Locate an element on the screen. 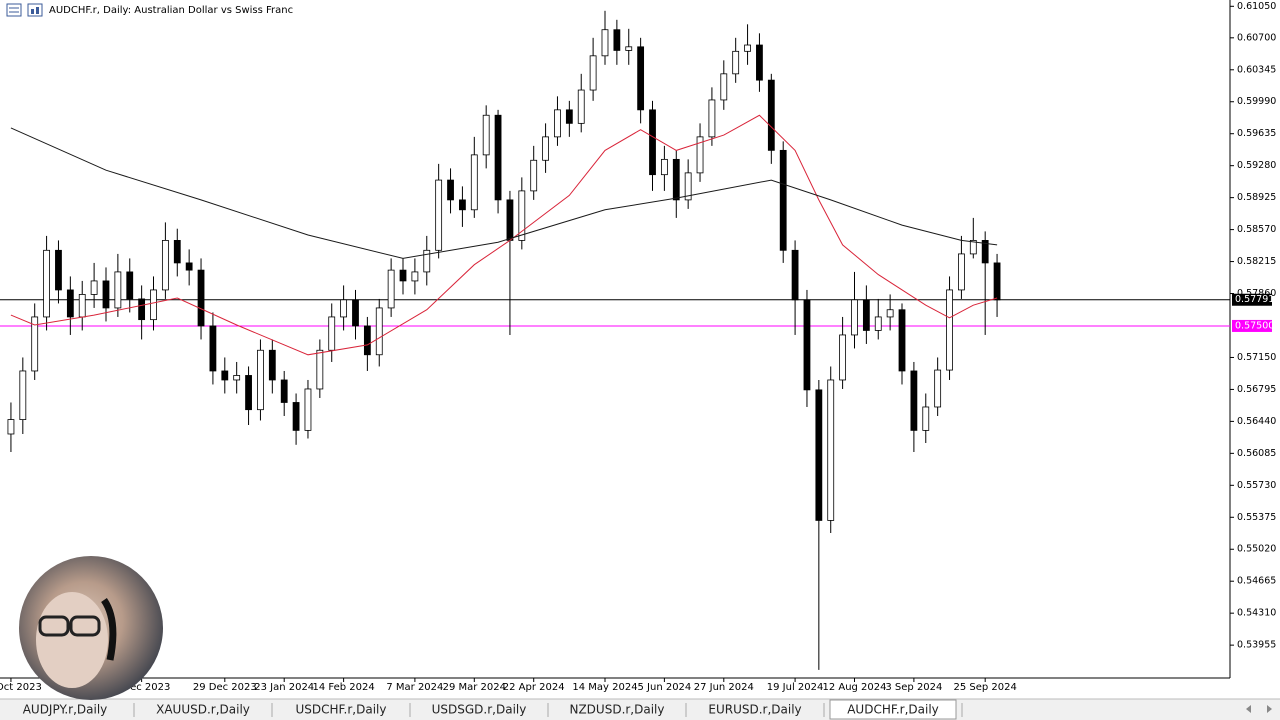  y-tick-label: 0.55020 is located at coordinates (1256, 549).